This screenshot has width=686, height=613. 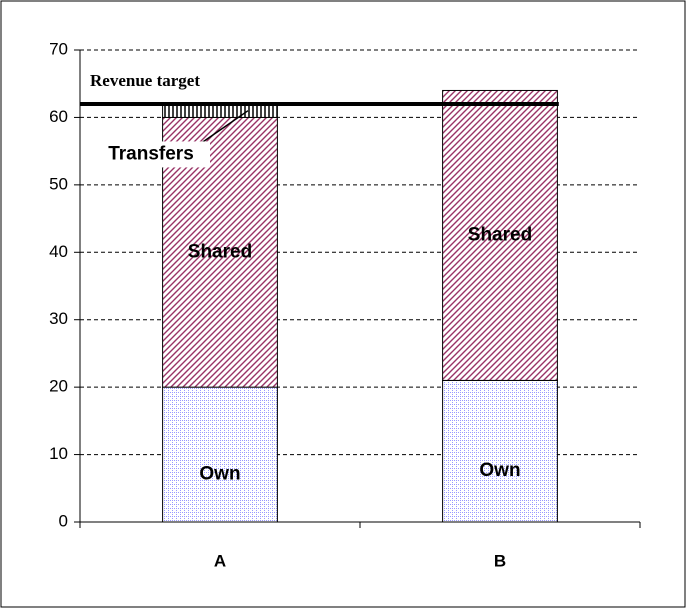 What do you see at coordinates (63, 520) in the screenshot?
I see `y-tick-label: 0` at bounding box center [63, 520].